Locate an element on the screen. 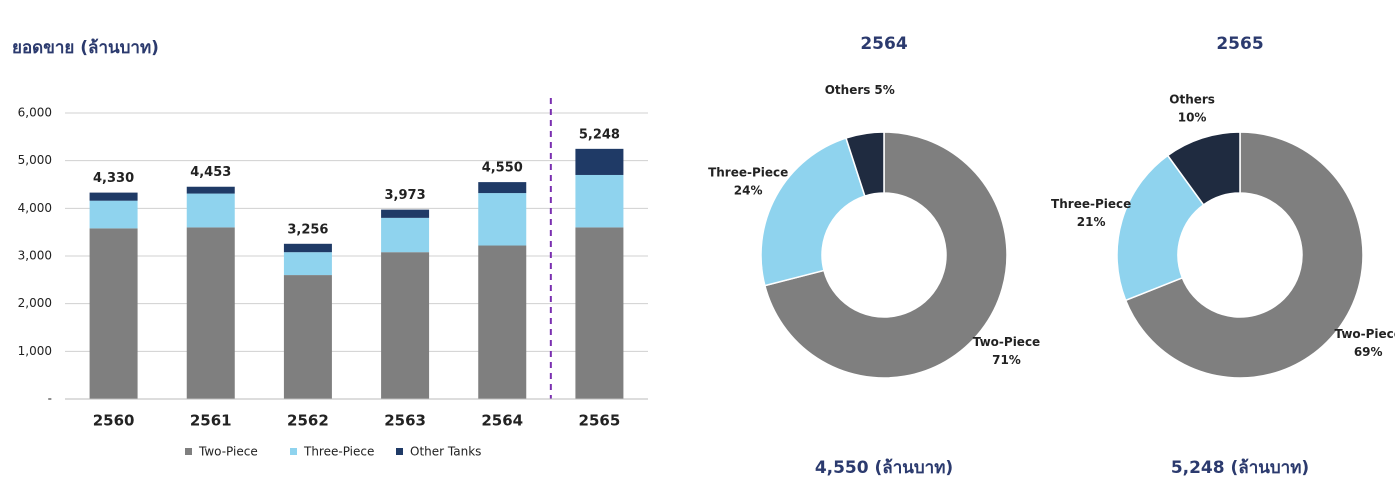 The image size is (1395, 485). slice-percent: 71% is located at coordinates (1006, 360).